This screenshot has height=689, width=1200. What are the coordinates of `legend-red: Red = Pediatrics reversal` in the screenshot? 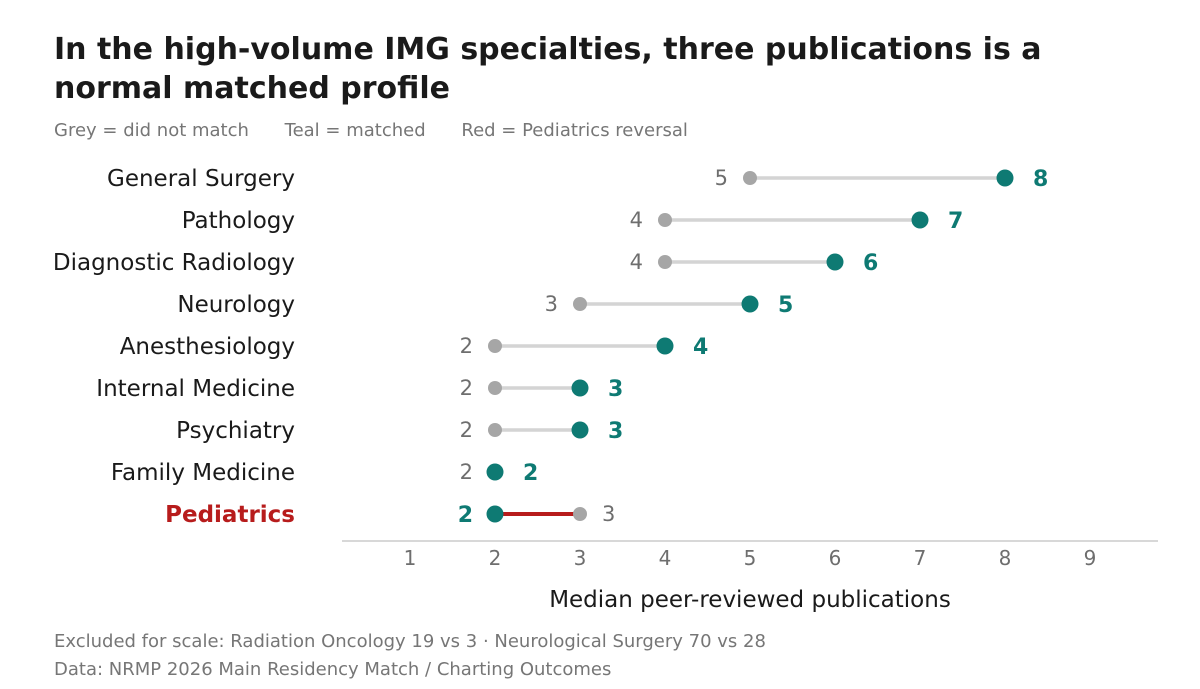 It's located at (574, 130).